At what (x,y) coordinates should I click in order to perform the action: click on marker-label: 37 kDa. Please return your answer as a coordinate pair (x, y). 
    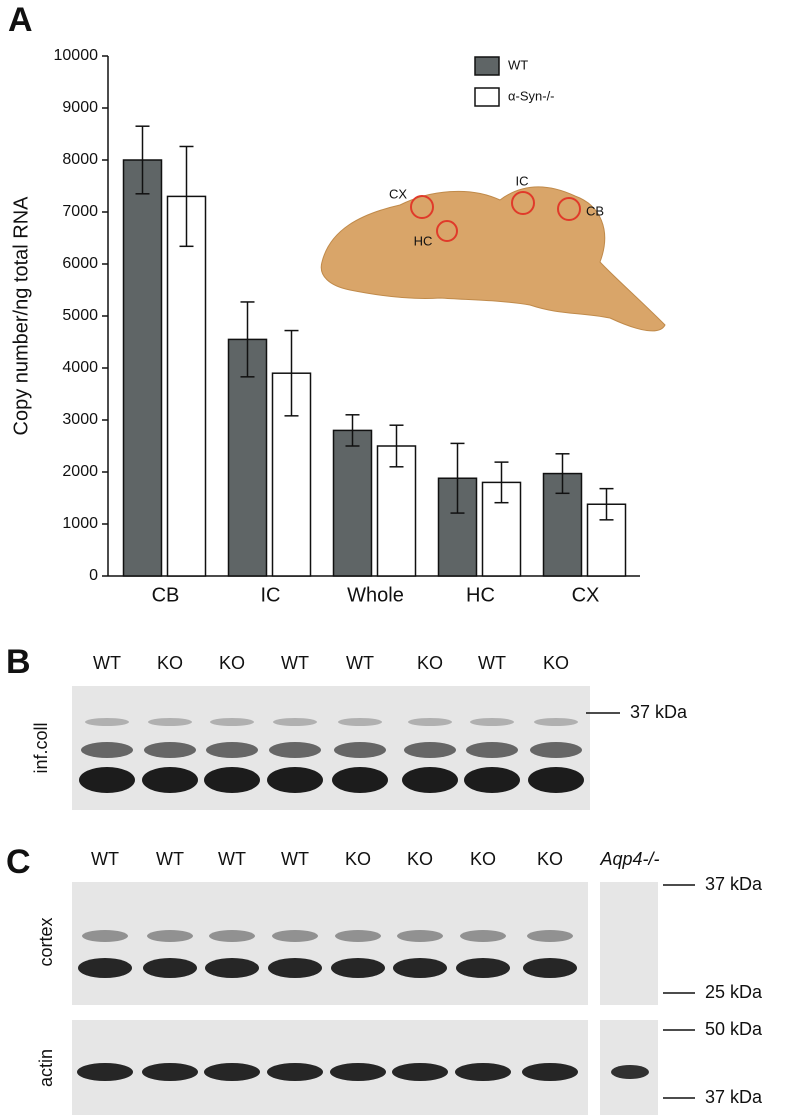
    Looking at the image, I should click on (659, 712).